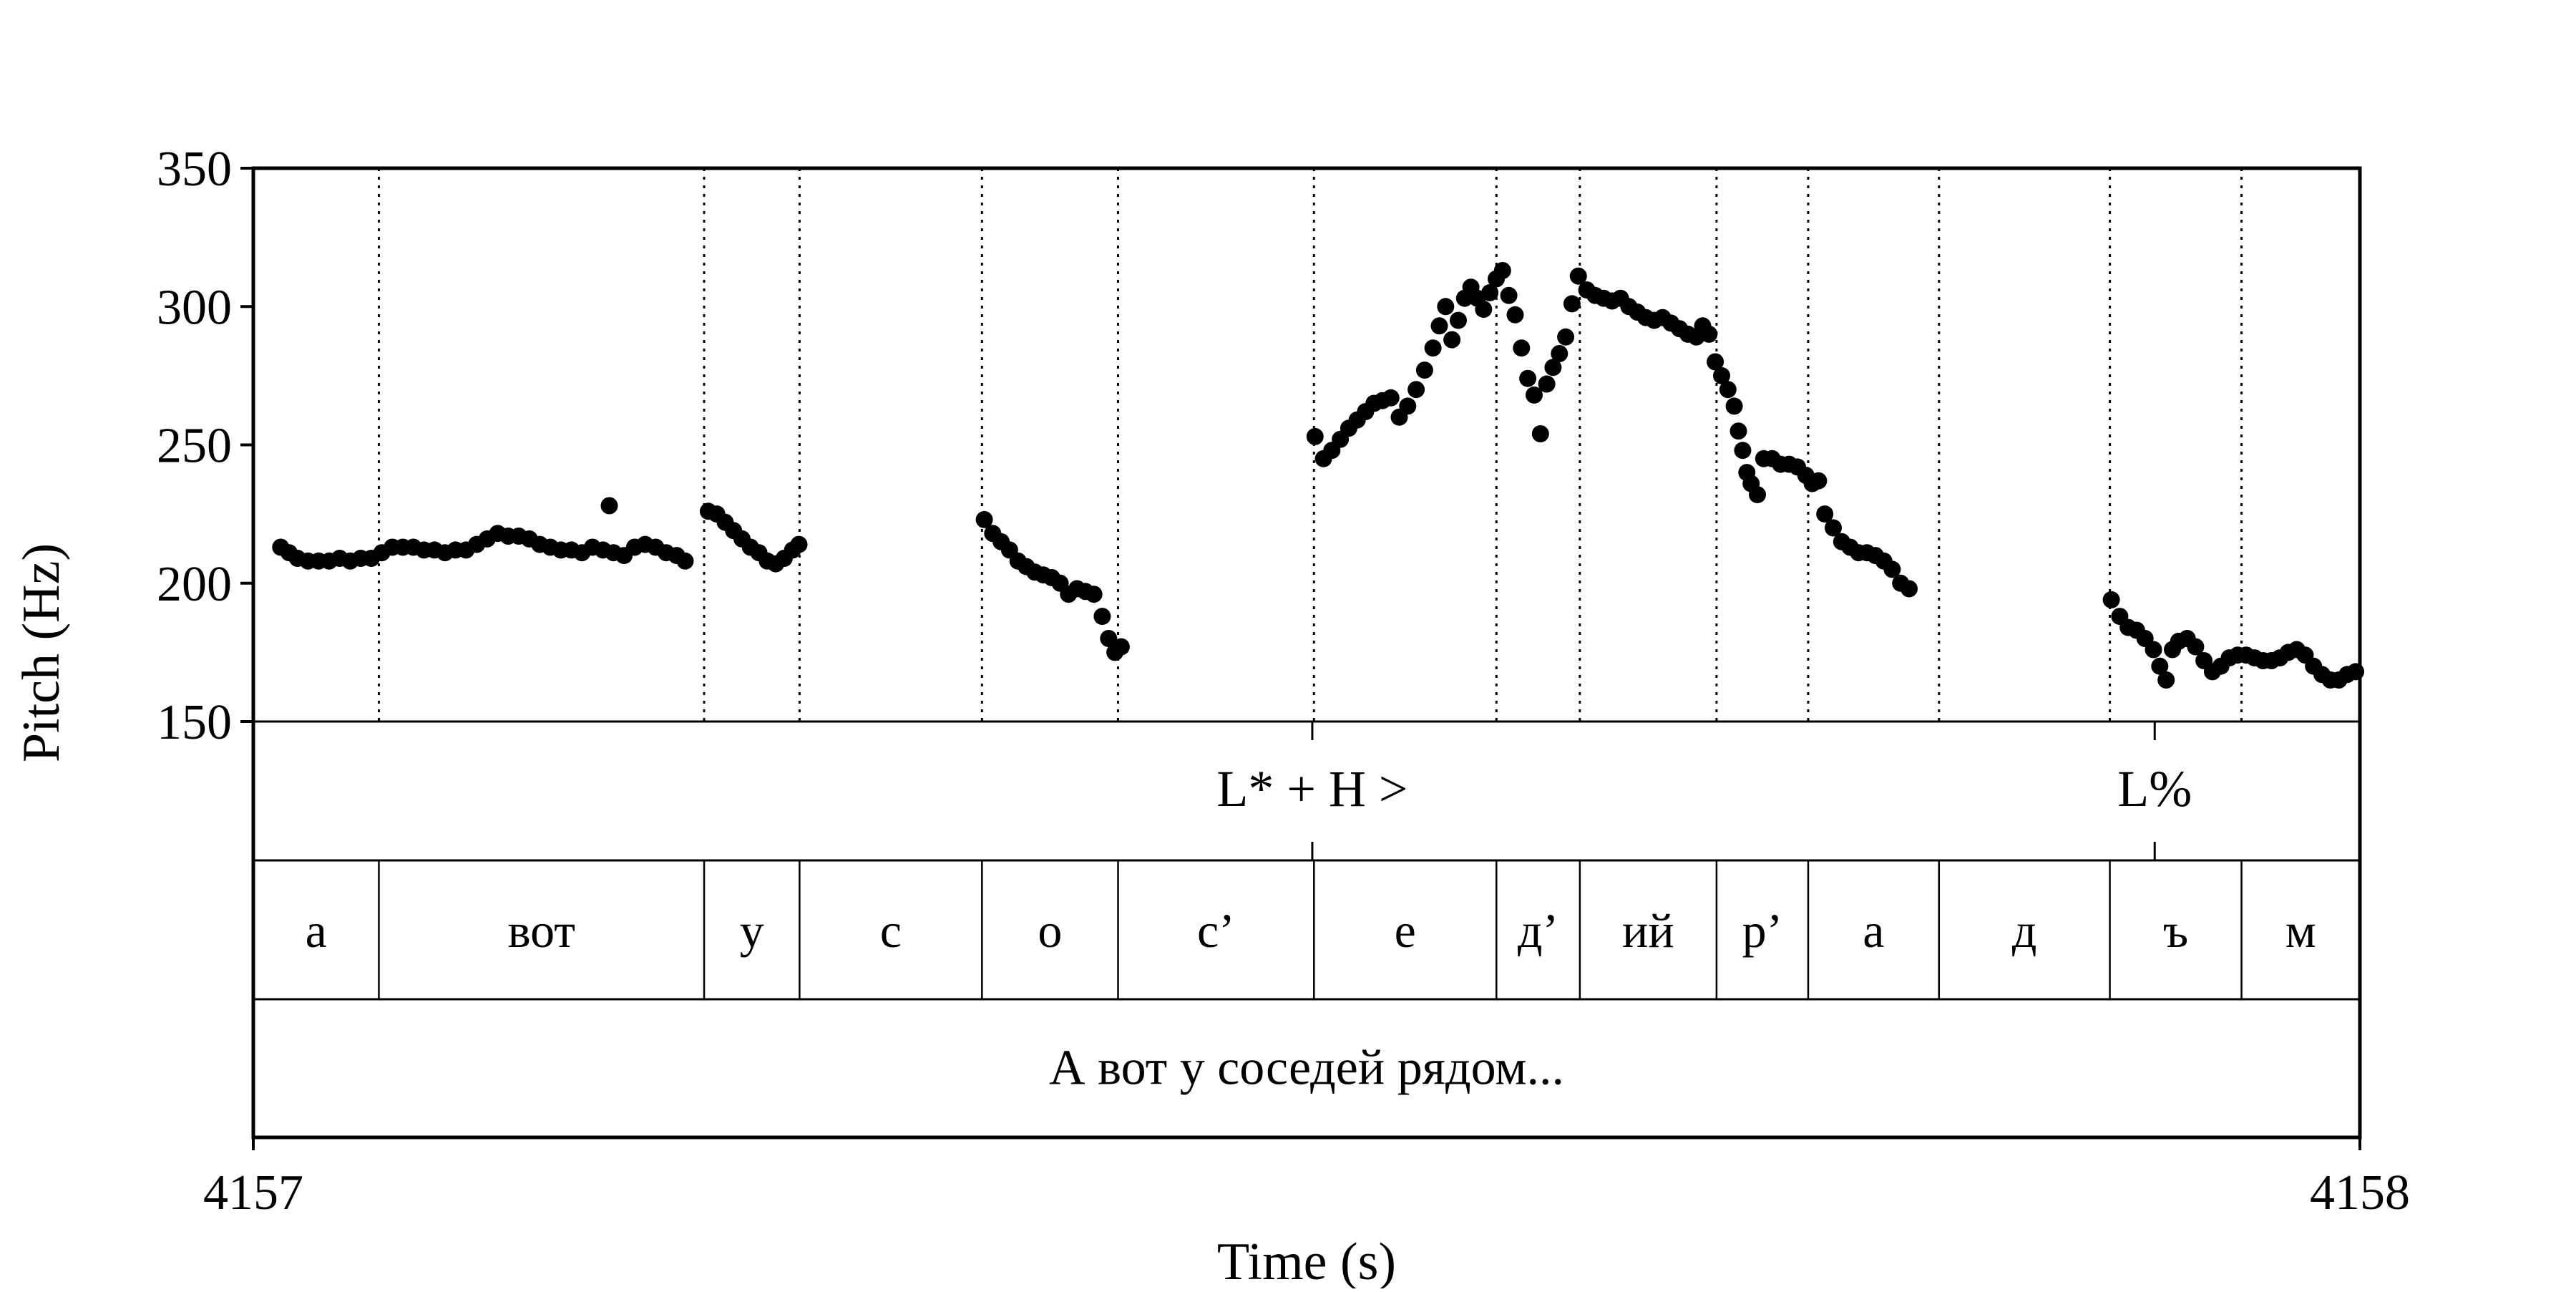 The width and height of the screenshot is (2576, 1292). What do you see at coordinates (194, 722) in the screenshot?
I see `y-tick-label: 150` at bounding box center [194, 722].